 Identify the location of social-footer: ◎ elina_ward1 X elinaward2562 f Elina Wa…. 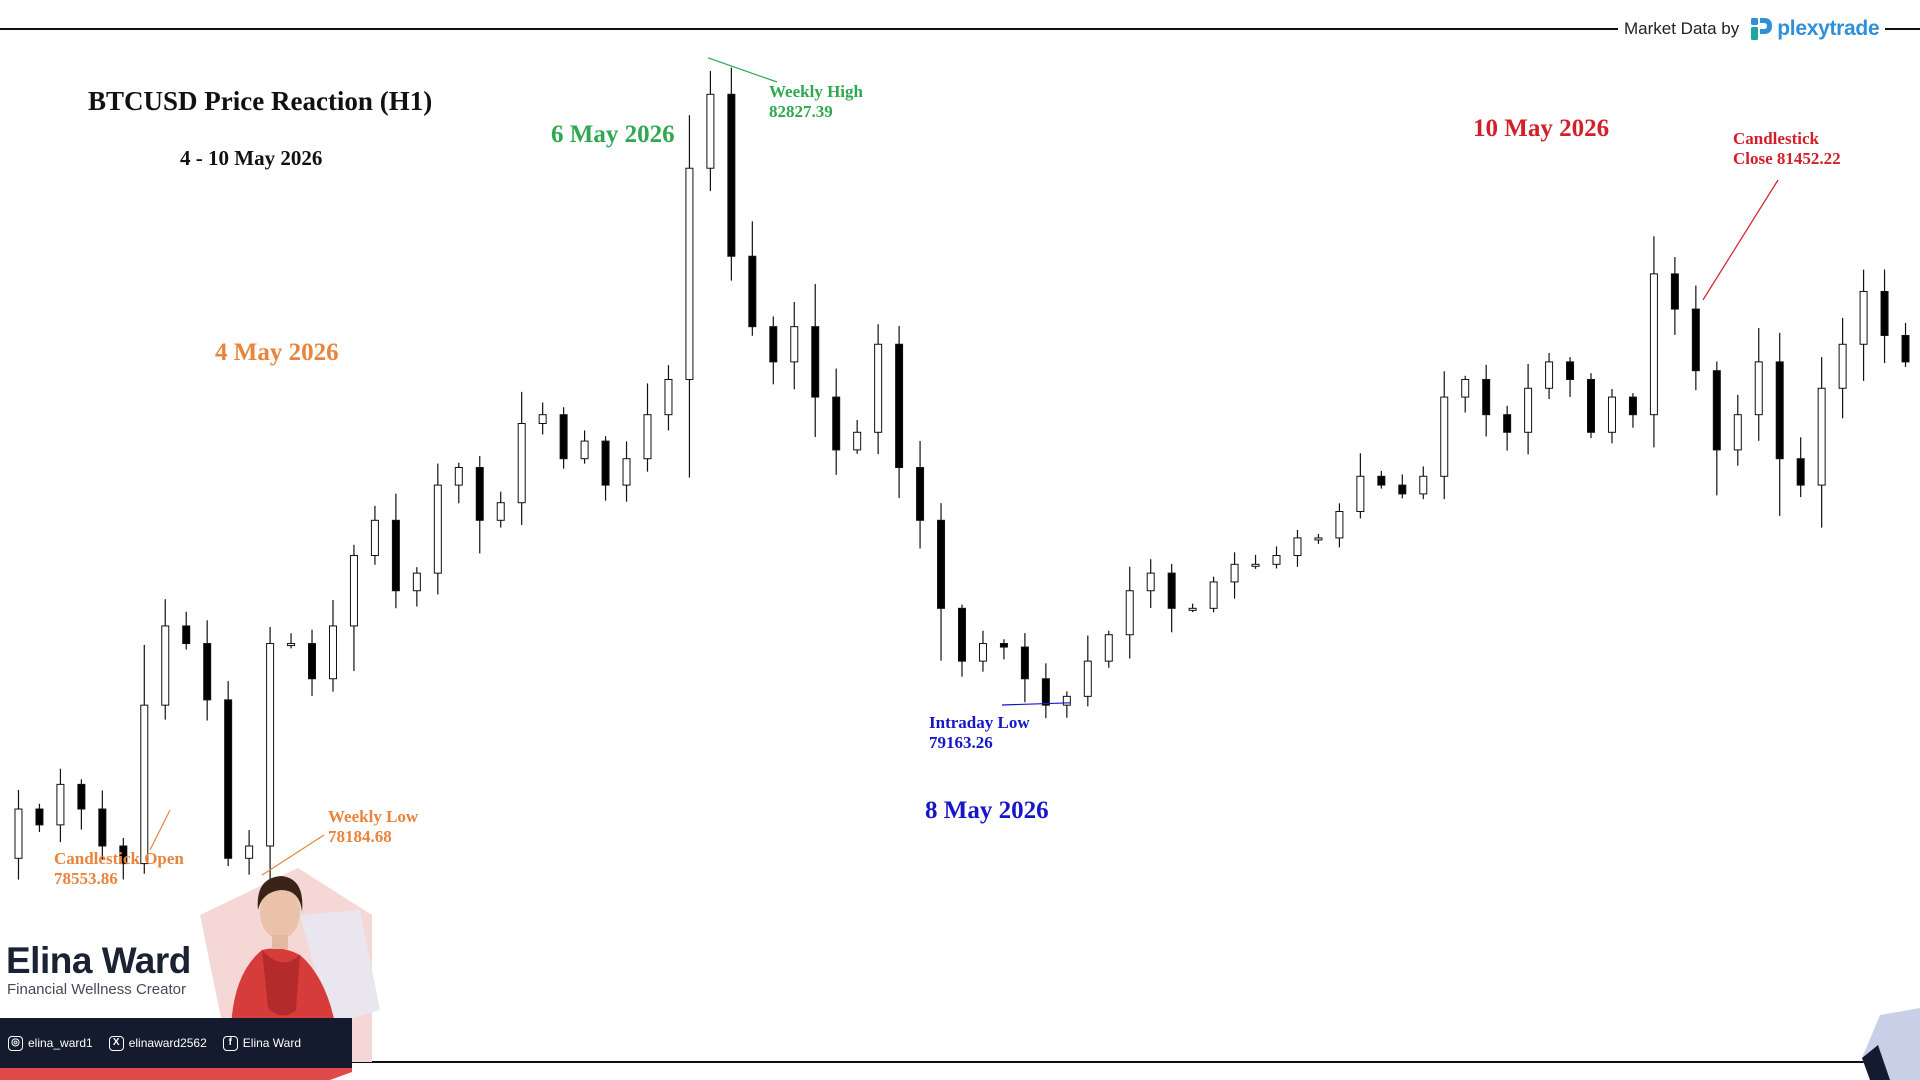
(176, 1043).